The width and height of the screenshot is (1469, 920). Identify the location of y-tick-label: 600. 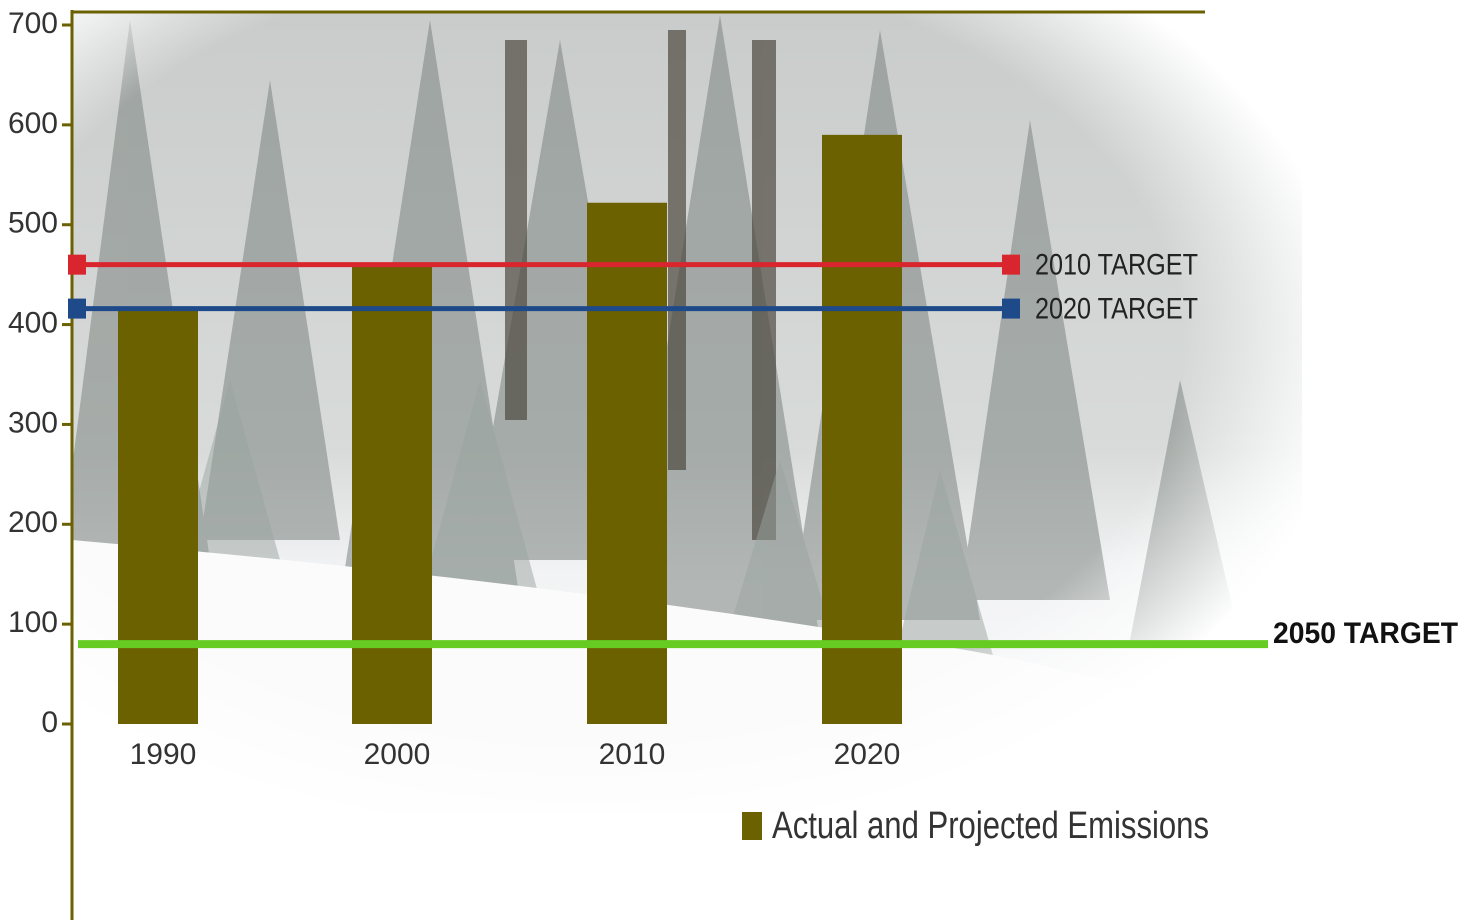
(33, 123).